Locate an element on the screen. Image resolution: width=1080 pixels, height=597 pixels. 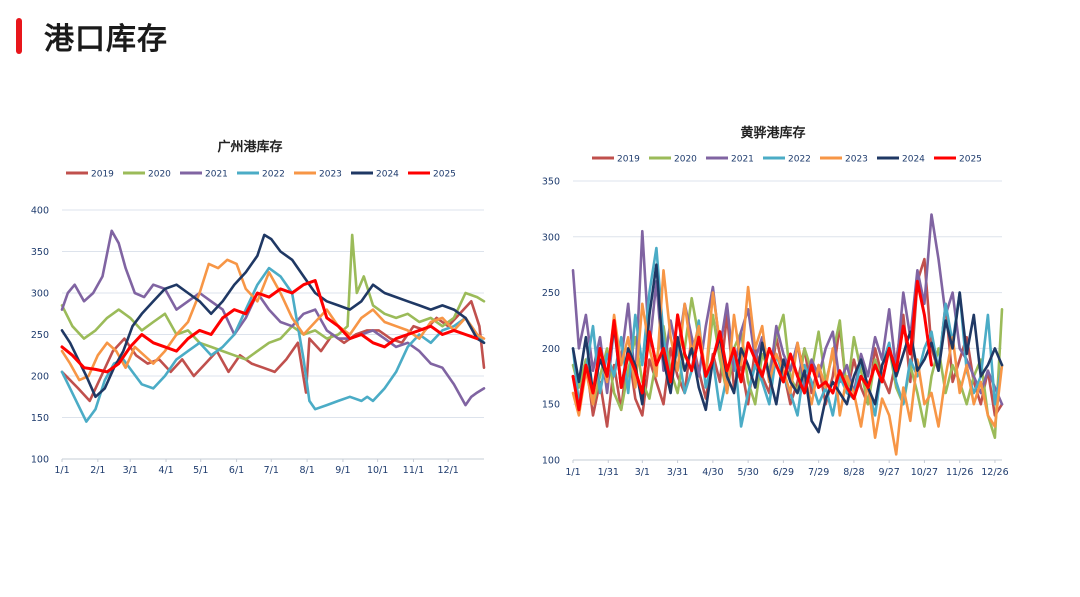
x-tick-label: 7/29 is located at coordinates (818, 472).